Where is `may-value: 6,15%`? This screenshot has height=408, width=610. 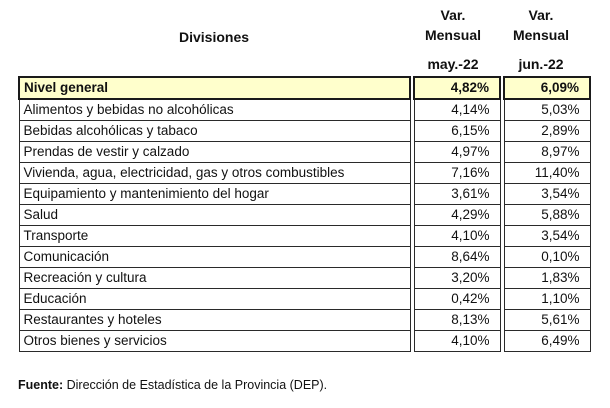
may-value: 6,15% is located at coordinates (457, 131).